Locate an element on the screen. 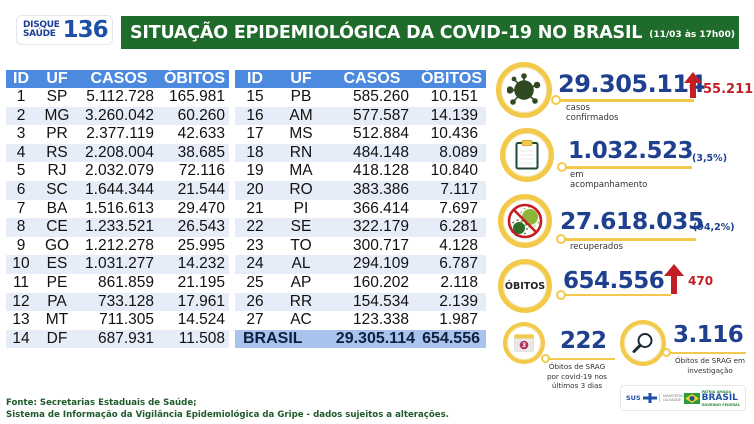  cell-obitos: 25.995 is located at coordinates (201, 245).